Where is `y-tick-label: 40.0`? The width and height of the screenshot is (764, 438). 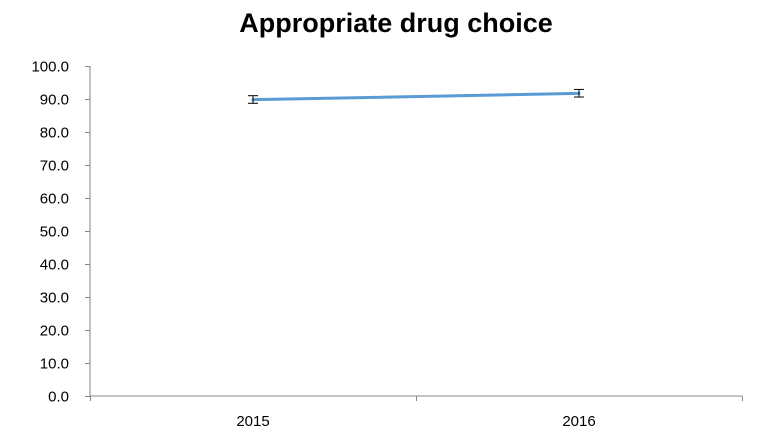 y-tick-label: 40.0 is located at coordinates (54, 265).